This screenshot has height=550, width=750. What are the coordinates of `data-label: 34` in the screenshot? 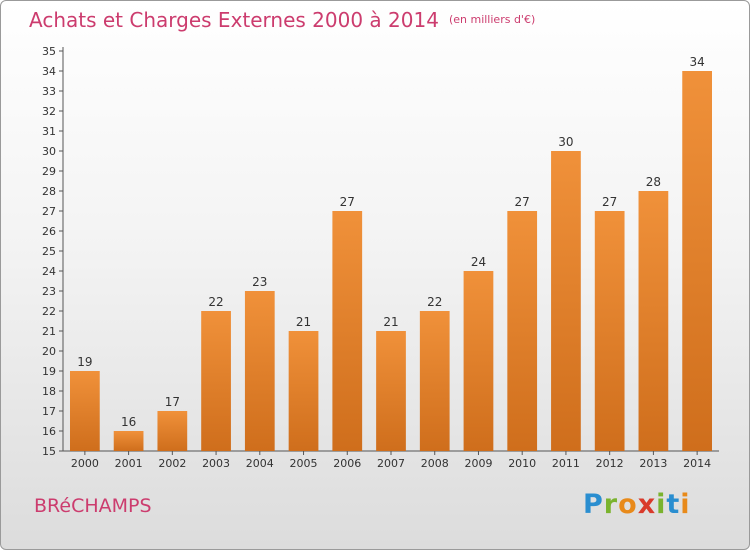 It's located at (696, 62).